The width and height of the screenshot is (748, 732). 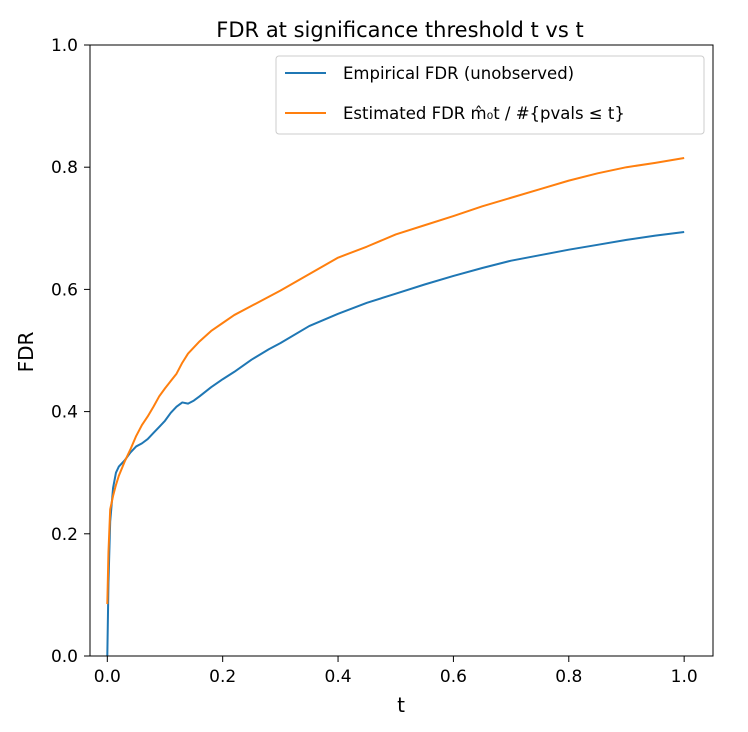 I want to click on y-tick-label: 1.0, so click(x=64, y=46).